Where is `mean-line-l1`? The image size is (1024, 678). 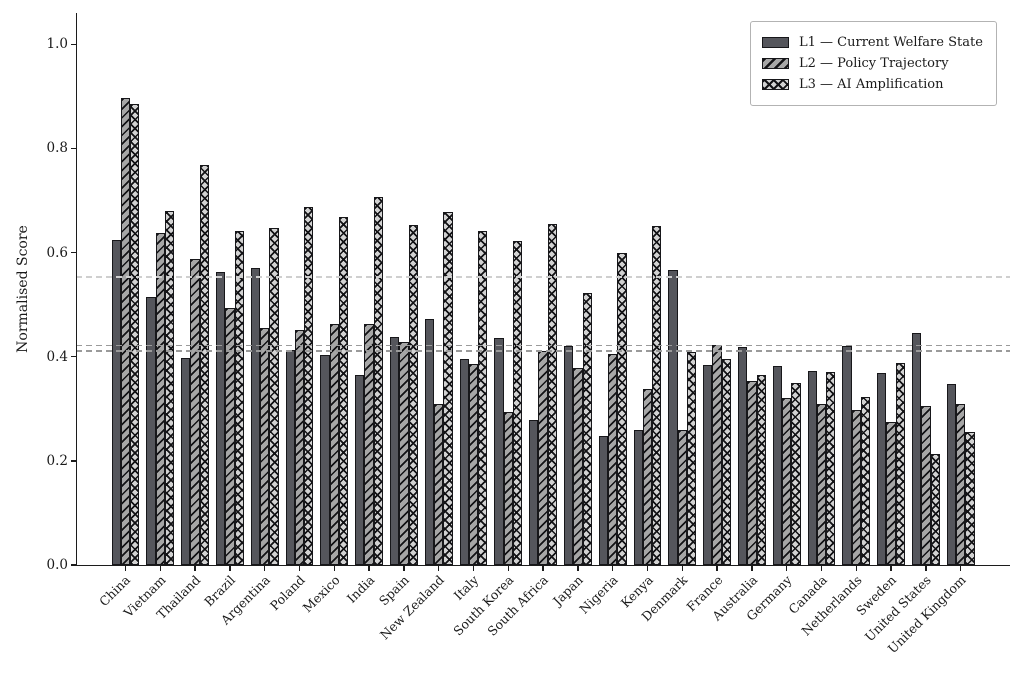
mean-line-l1 is located at coordinates (543, 345).